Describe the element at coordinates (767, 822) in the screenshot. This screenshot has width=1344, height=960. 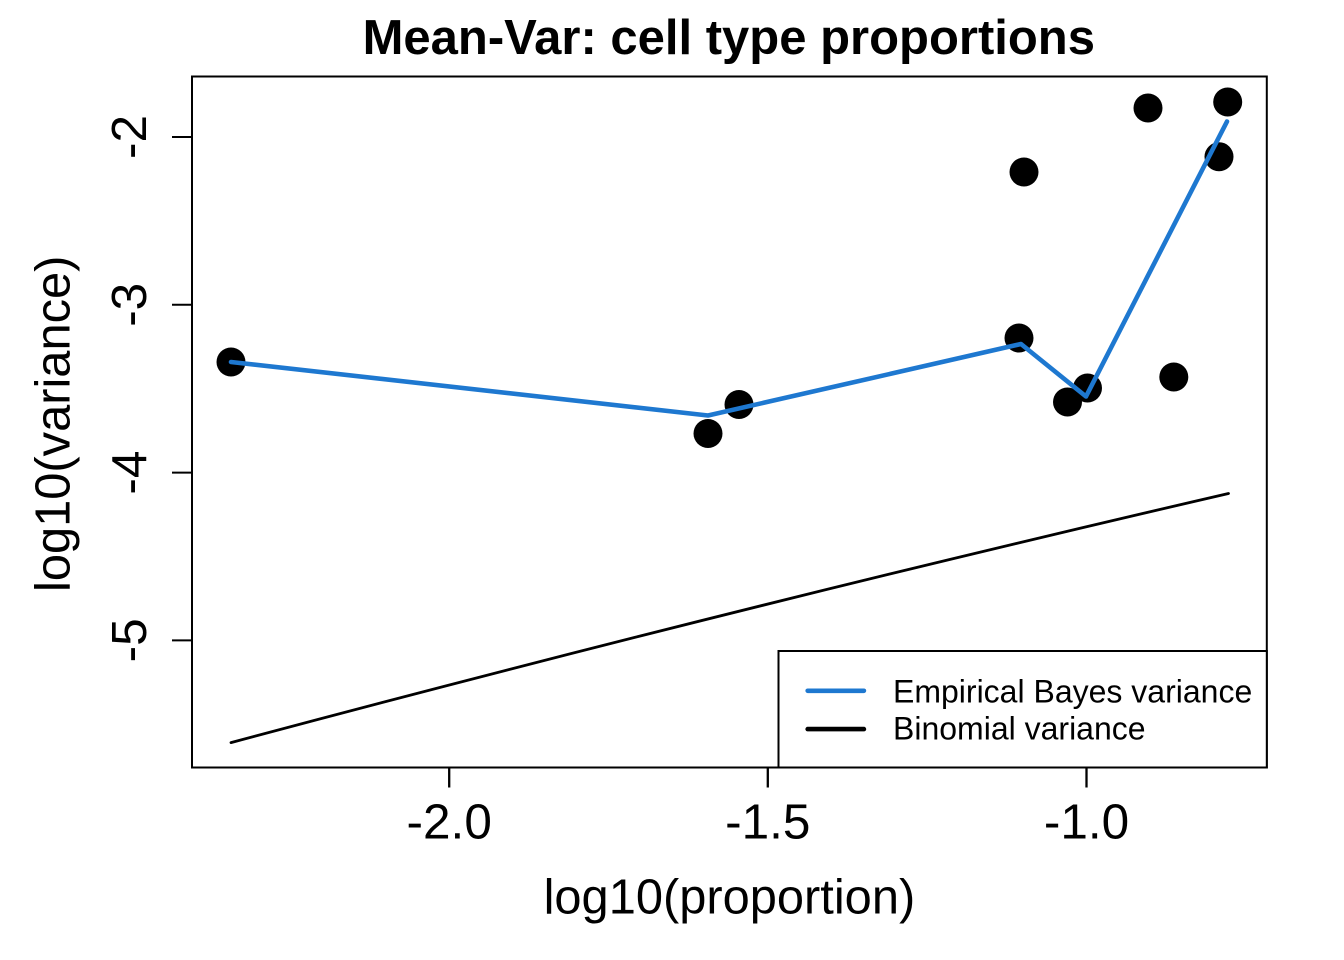
I see `svg-text: -1.5` at that location.